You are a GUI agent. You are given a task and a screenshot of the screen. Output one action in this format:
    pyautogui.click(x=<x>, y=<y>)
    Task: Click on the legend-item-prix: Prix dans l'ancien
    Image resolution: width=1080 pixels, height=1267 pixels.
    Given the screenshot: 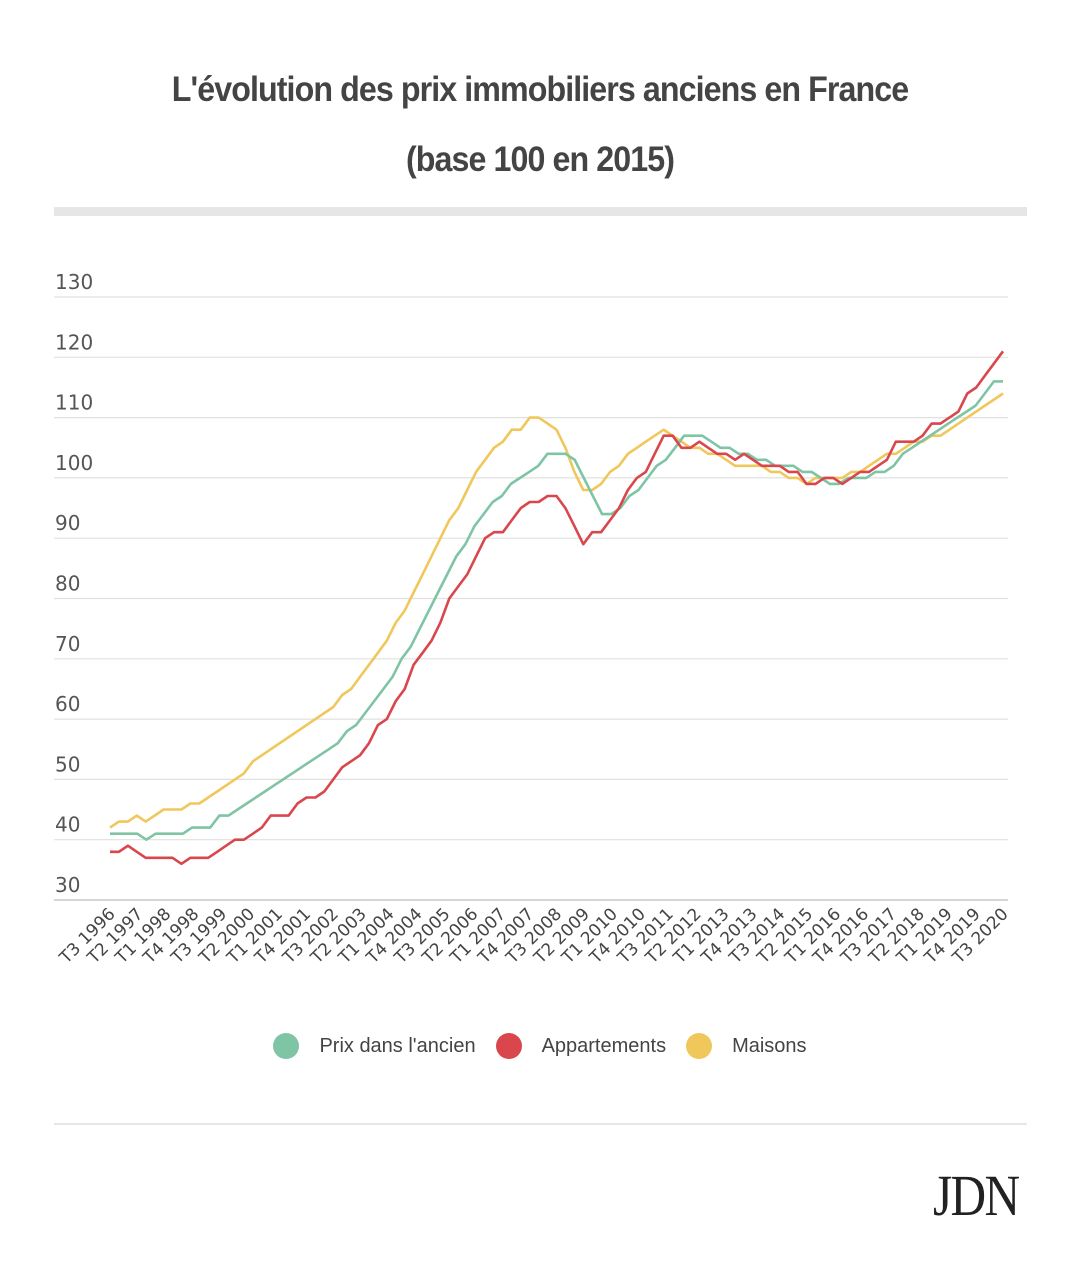 What is the action you would take?
    pyautogui.click(x=374, y=1046)
    